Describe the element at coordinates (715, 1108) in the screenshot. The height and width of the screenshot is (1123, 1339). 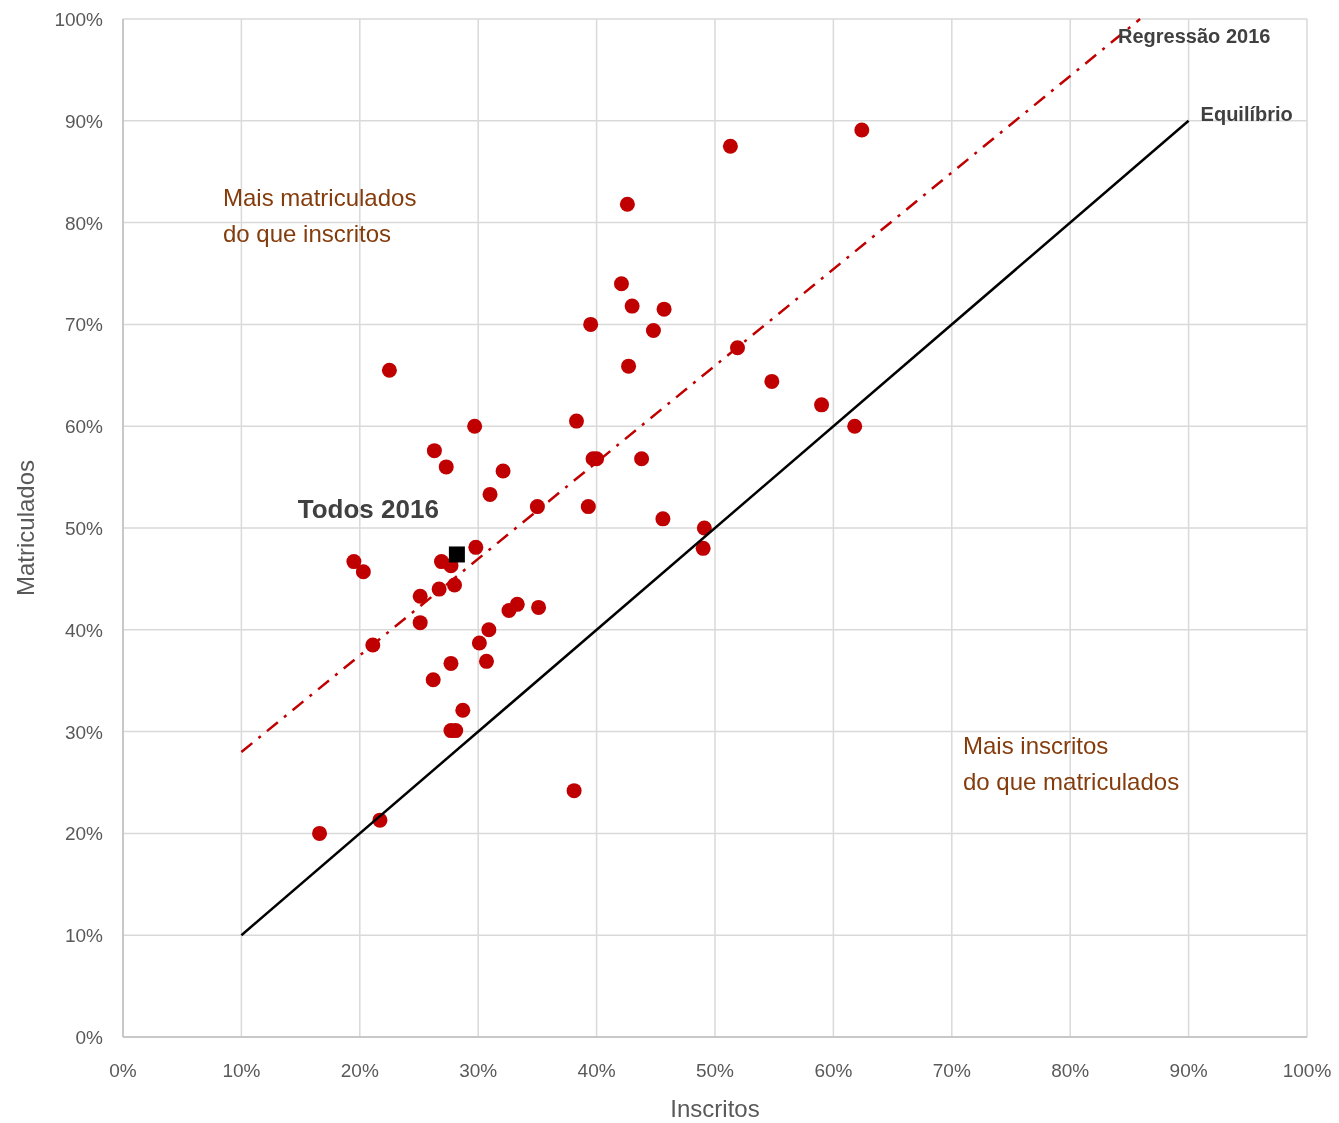
I see `x-axis-title: Inscritos` at that location.